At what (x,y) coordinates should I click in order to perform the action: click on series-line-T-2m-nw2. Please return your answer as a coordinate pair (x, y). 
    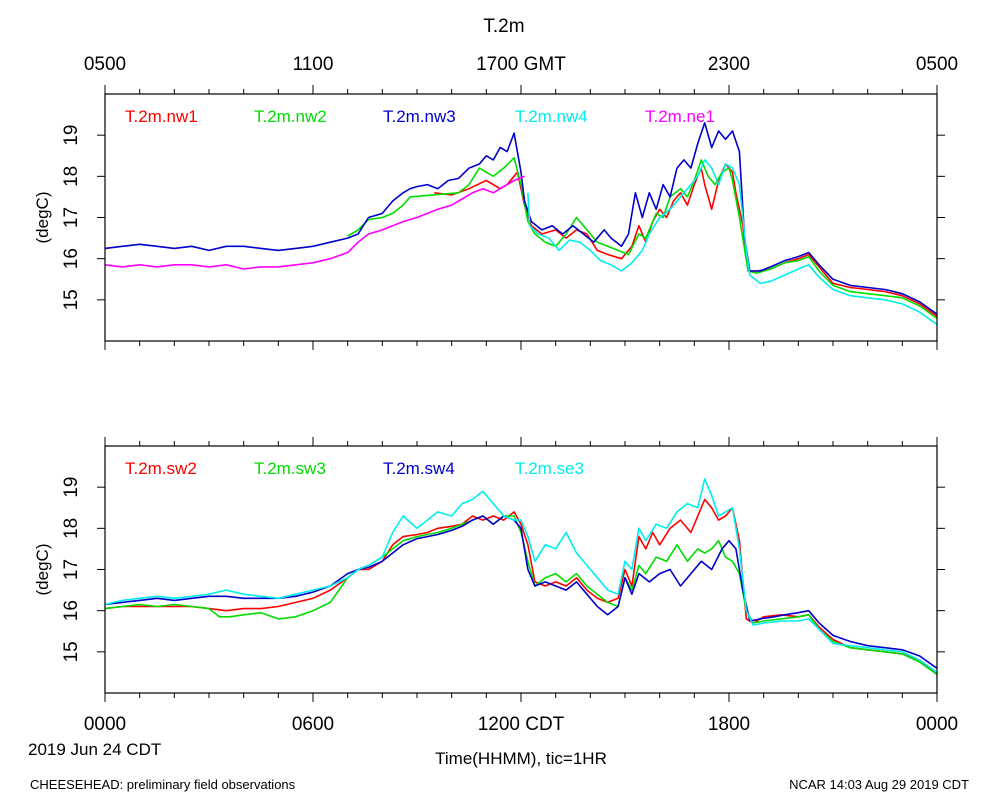
    Looking at the image, I should click on (642, 238).